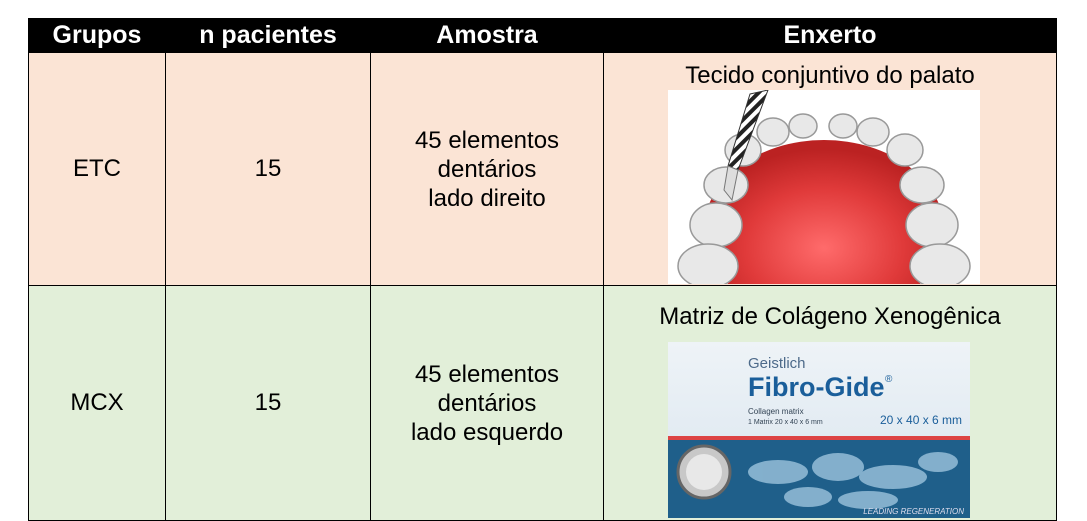 This screenshot has width=1087, height=521. I want to click on graft-caption: Tecido conjuntivo do palato, so click(830, 75).